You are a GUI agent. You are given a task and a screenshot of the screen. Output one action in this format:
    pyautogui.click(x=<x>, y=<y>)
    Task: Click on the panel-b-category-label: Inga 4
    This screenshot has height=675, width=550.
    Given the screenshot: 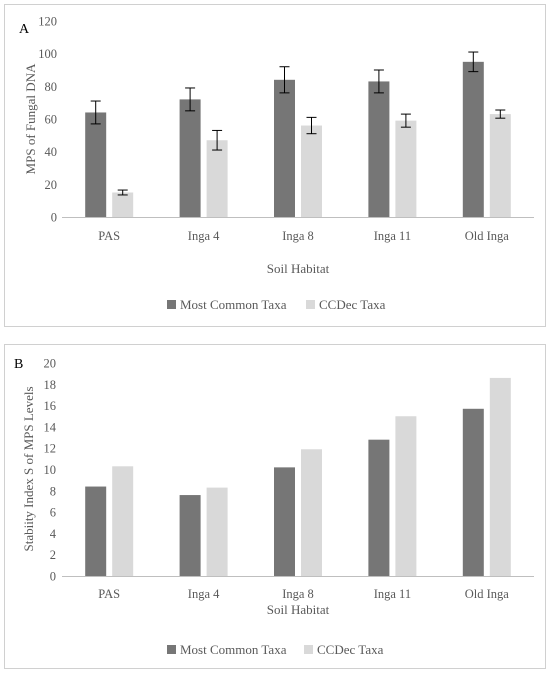 What is the action you would take?
    pyautogui.click(x=204, y=594)
    